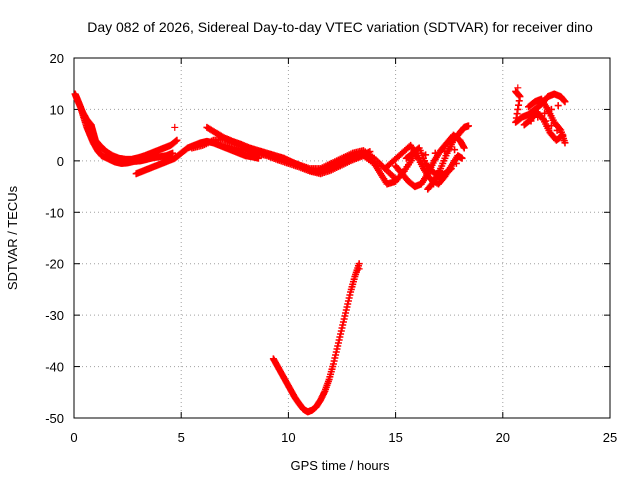 The image size is (640, 480). I want to click on series-right-cluster, so click(540, 117).